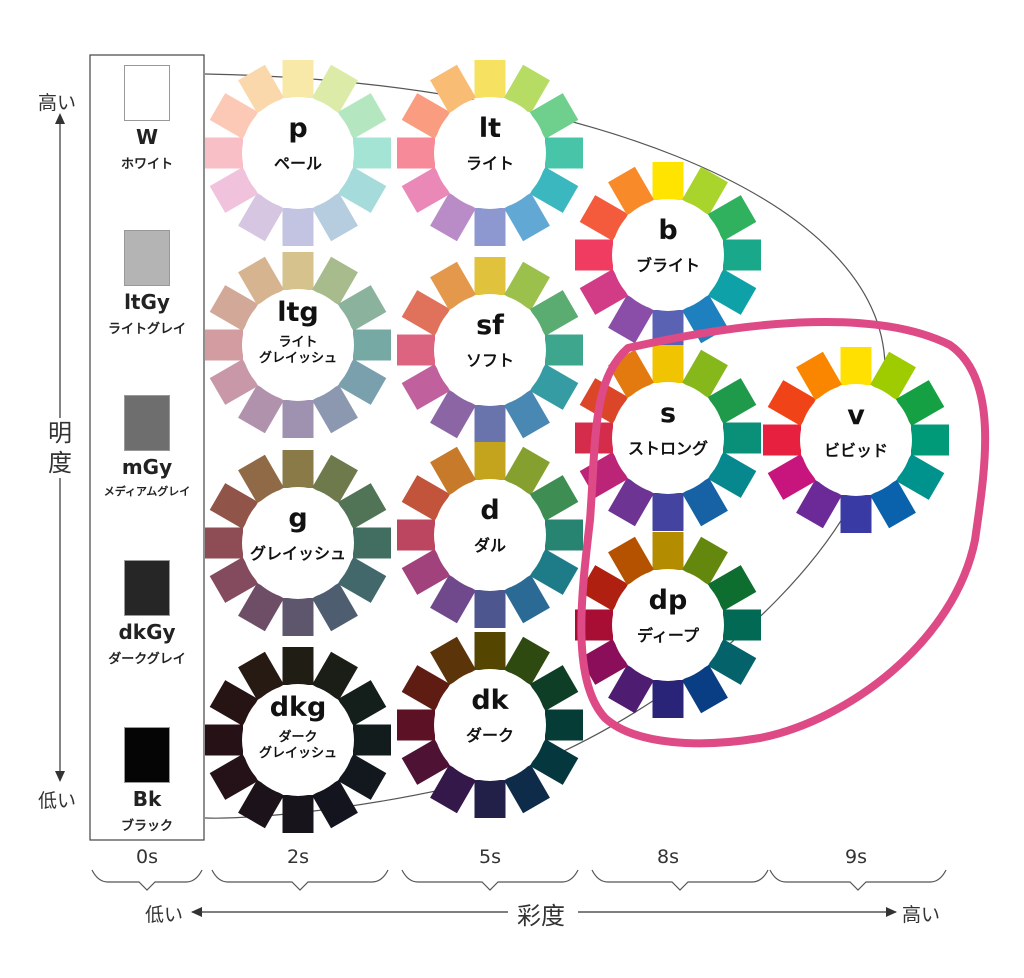 The image size is (1024, 978). What do you see at coordinates (147, 491) in the screenshot?
I see `gray-name-mGy: メディアムグレイ` at bounding box center [147, 491].